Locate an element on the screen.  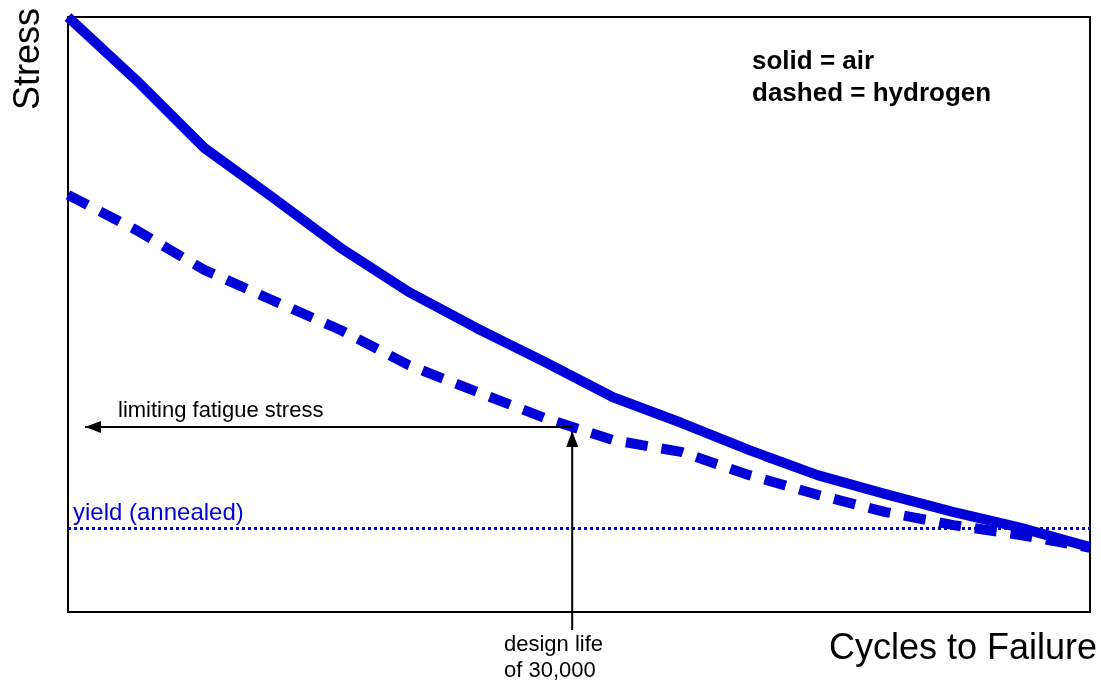
annotation: limiting fatigue stress is located at coordinates (221, 409).